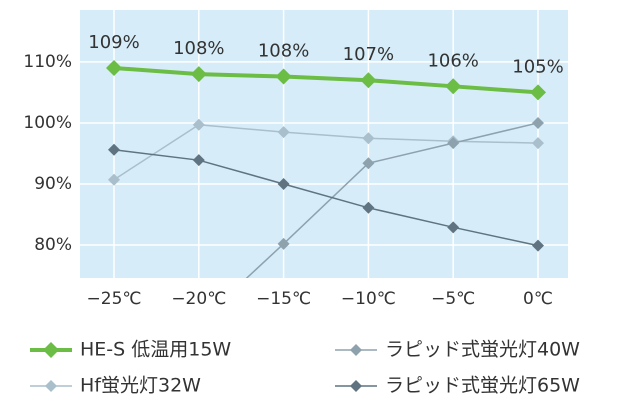 This screenshot has width=619, height=420. I want to click on legend-item: HE-S 低温用15W, so click(130, 350).